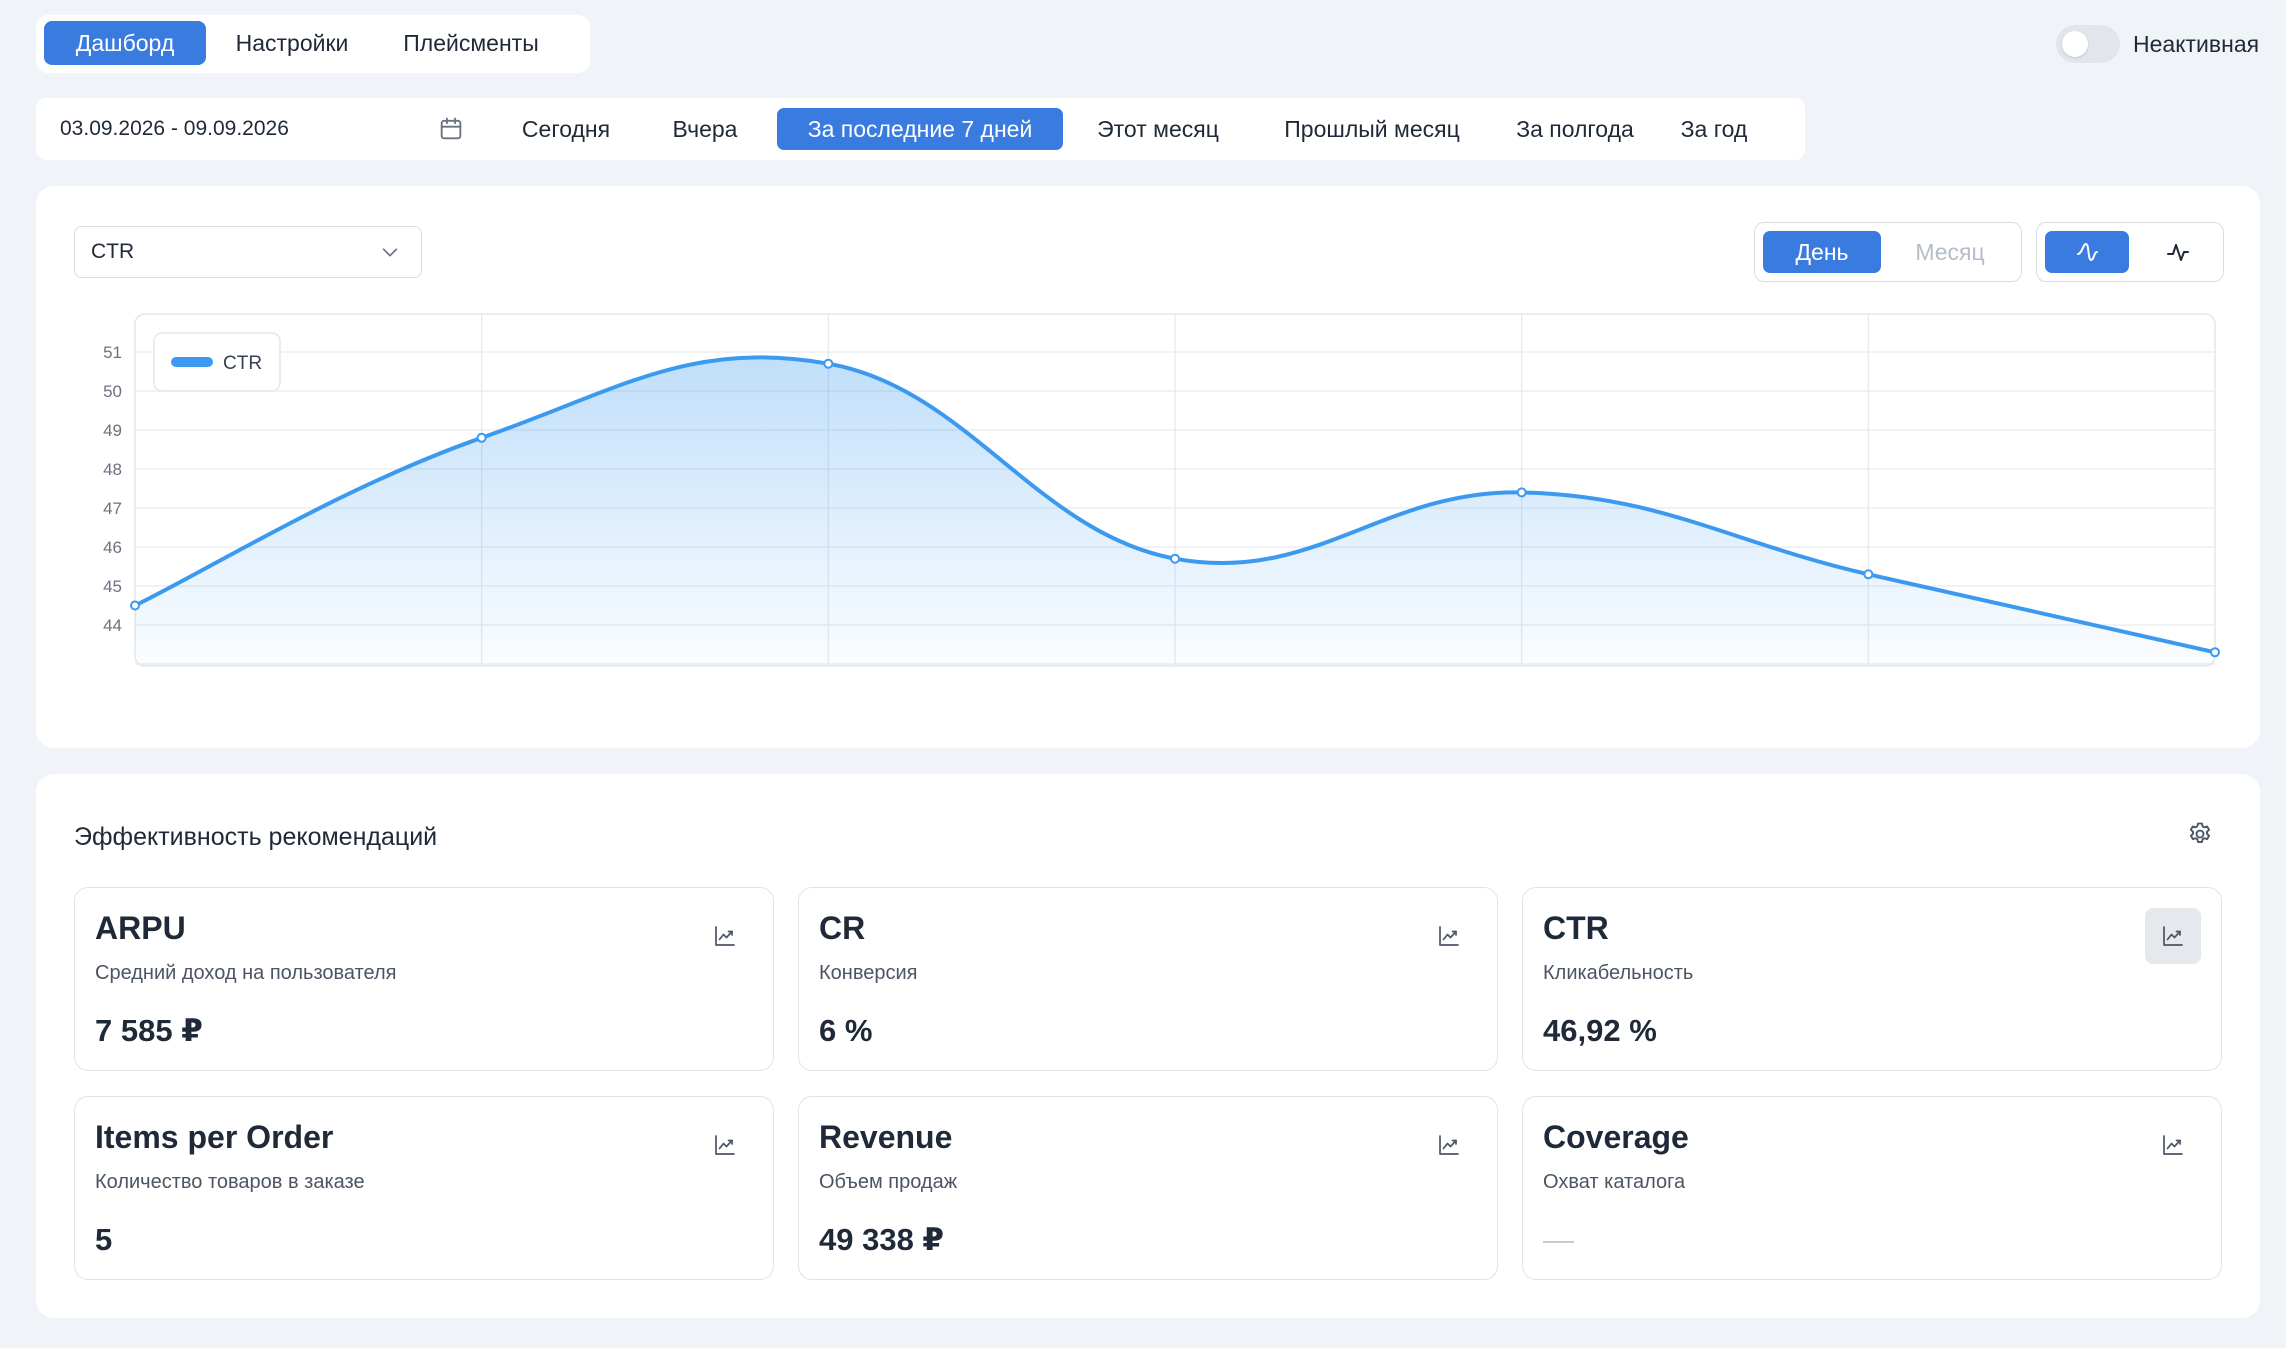 This screenshot has height=1348, width=2286. I want to click on metric-select: CTR, so click(248, 252).